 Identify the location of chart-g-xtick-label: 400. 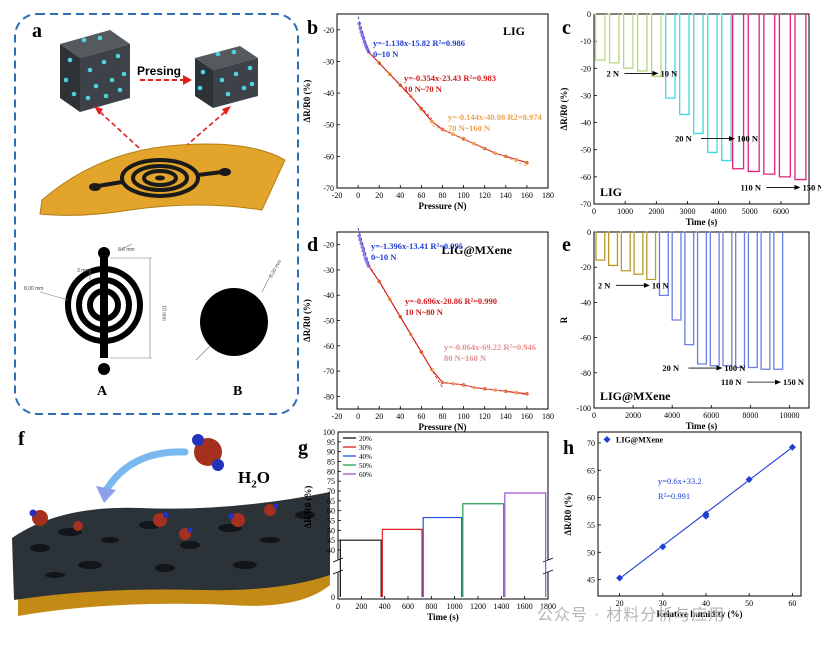
(385, 606).